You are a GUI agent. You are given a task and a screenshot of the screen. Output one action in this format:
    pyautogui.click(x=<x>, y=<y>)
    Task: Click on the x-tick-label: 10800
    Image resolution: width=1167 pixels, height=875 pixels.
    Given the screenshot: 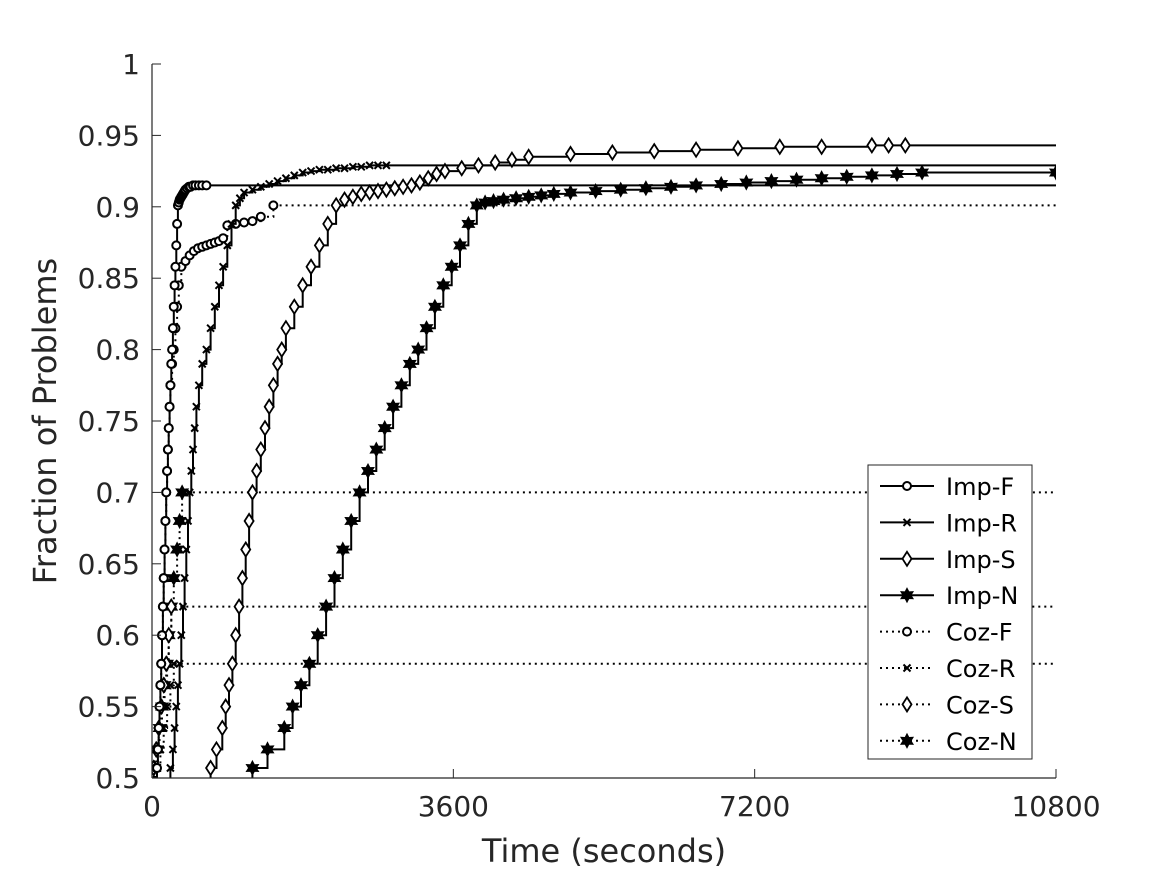 What is the action you would take?
    pyautogui.click(x=1055, y=806)
    